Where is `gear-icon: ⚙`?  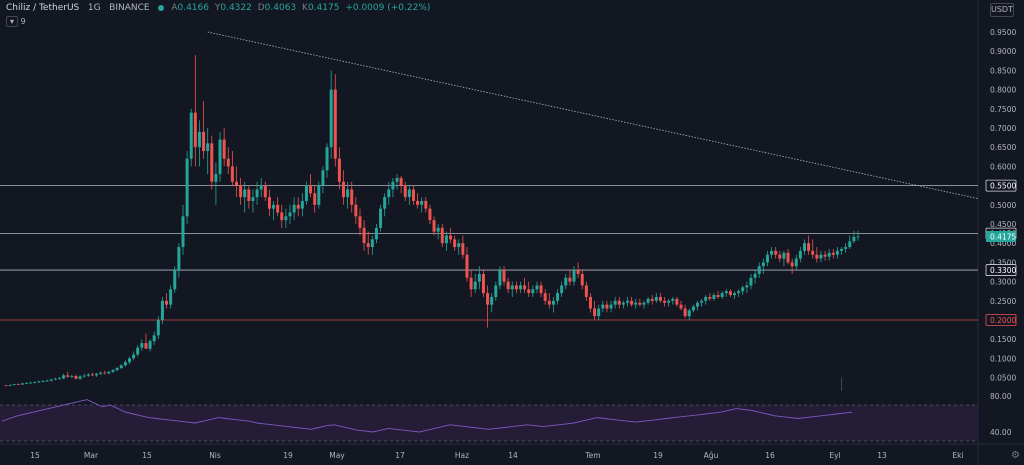 gear-icon: ⚙ is located at coordinates (1015, 455).